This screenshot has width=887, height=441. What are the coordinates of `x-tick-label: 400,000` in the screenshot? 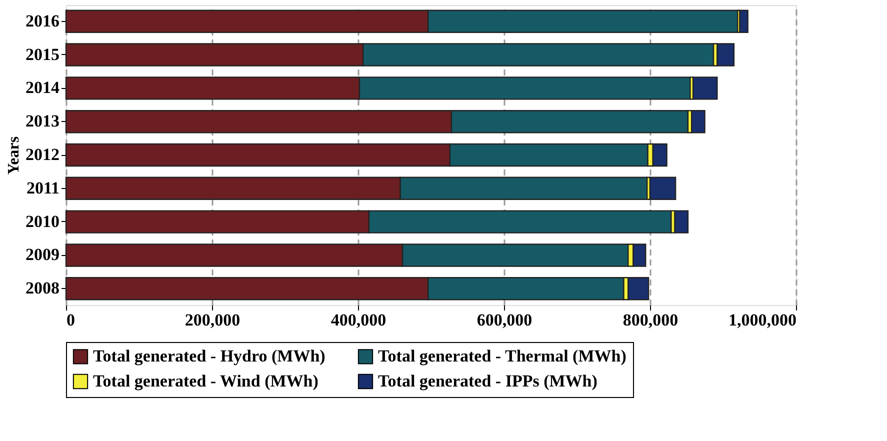 It's located at (358, 320).